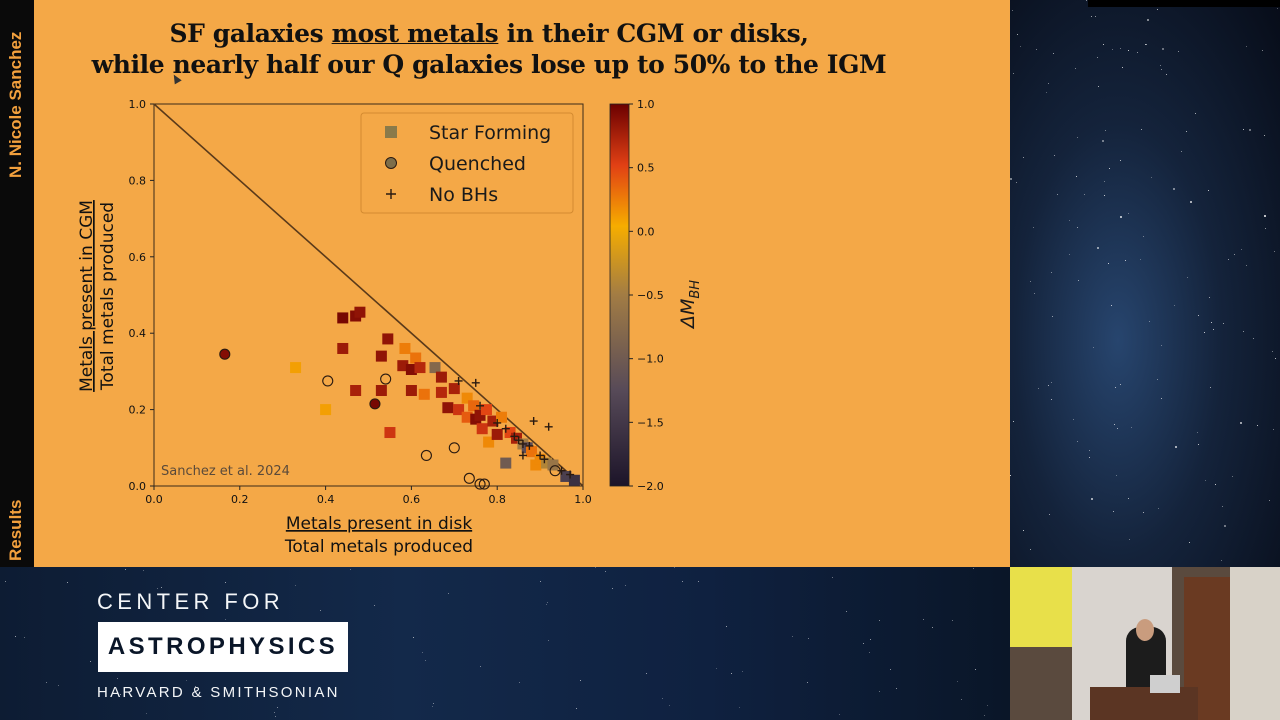  What do you see at coordinates (138, 486) in the screenshot?
I see `y-tick-label: 0.0` at bounding box center [138, 486].